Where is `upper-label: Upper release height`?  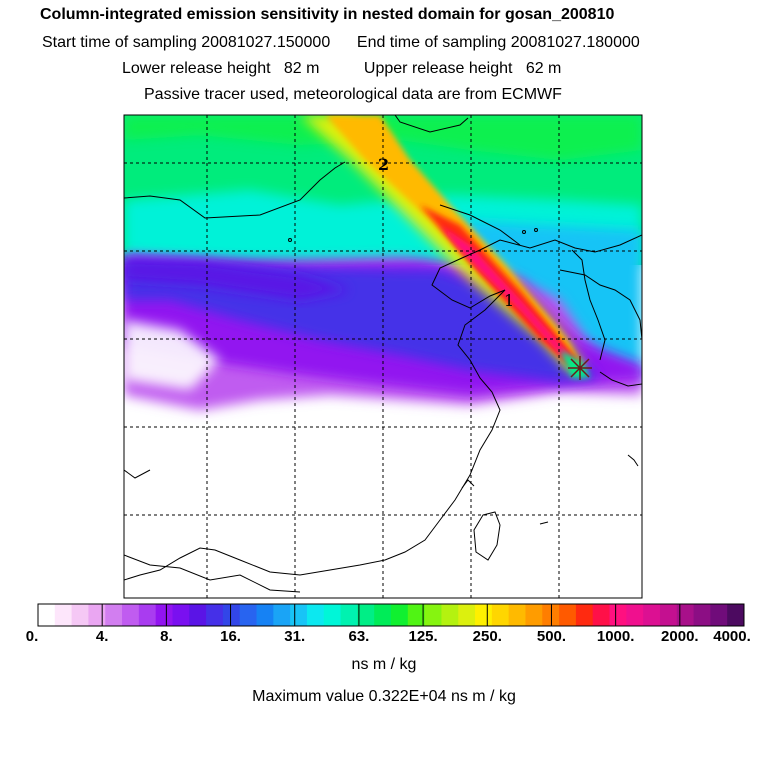
upper-label: Upper release height is located at coordinates (438, 68).